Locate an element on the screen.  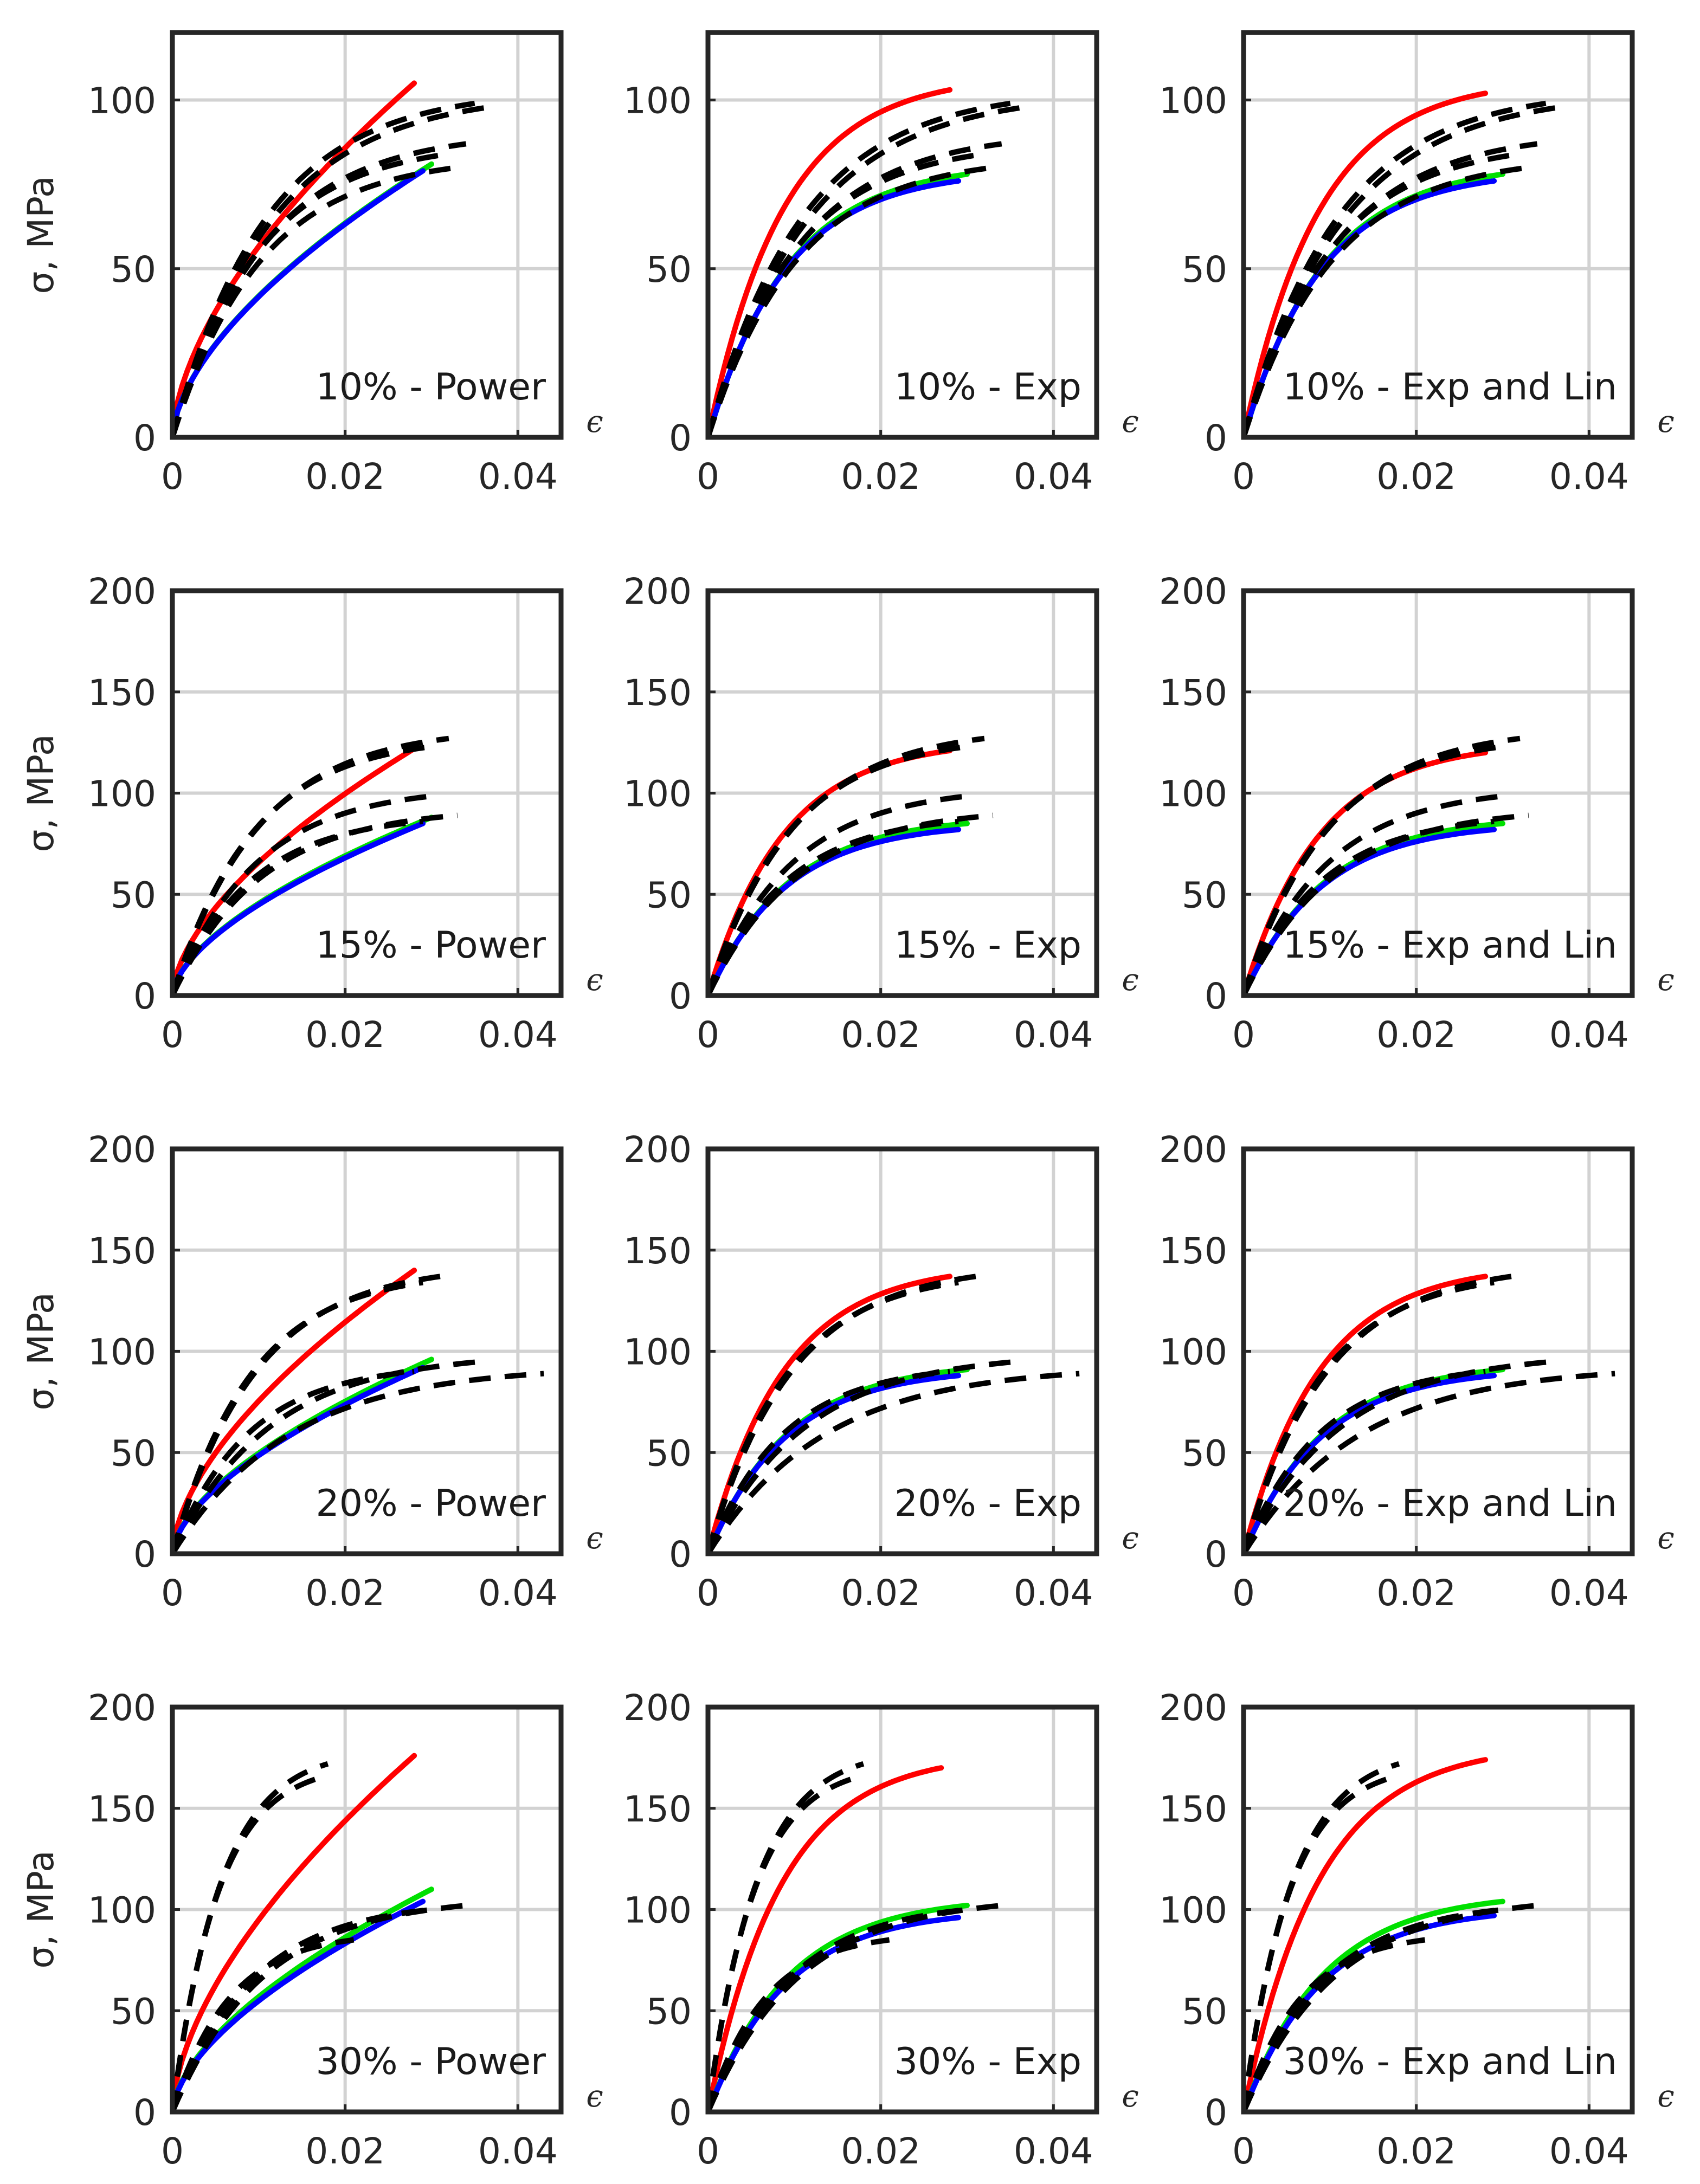
green-model-curve is located at coordinates (1374, 1461).